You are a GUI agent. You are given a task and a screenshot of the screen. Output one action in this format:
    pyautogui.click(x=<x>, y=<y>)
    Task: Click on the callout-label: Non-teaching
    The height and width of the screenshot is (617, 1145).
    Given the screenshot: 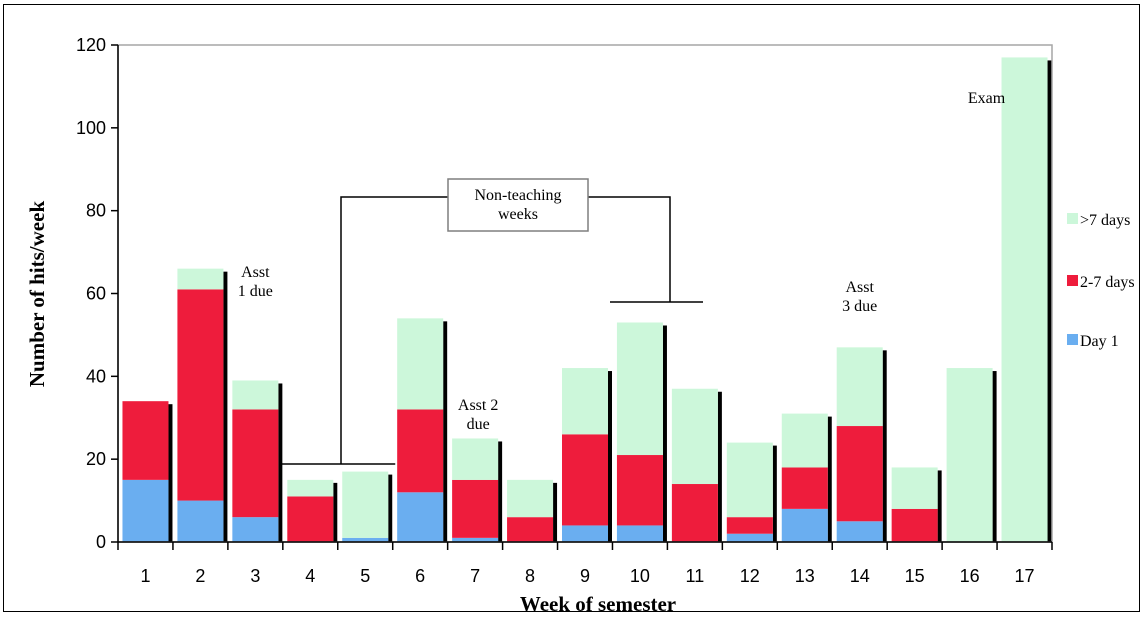 What is the action you would take?
    pyautogui.click(x=517, y=195)
    